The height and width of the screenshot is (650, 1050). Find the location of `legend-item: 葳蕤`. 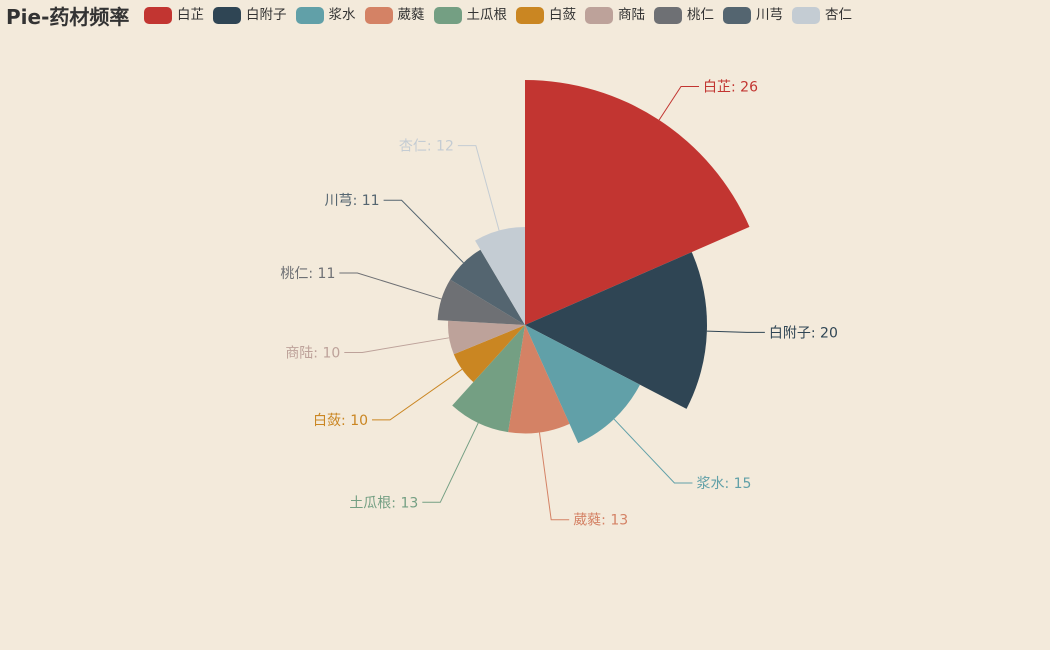

legend-item: 葳蕤 is located at coordinates (394, 15).